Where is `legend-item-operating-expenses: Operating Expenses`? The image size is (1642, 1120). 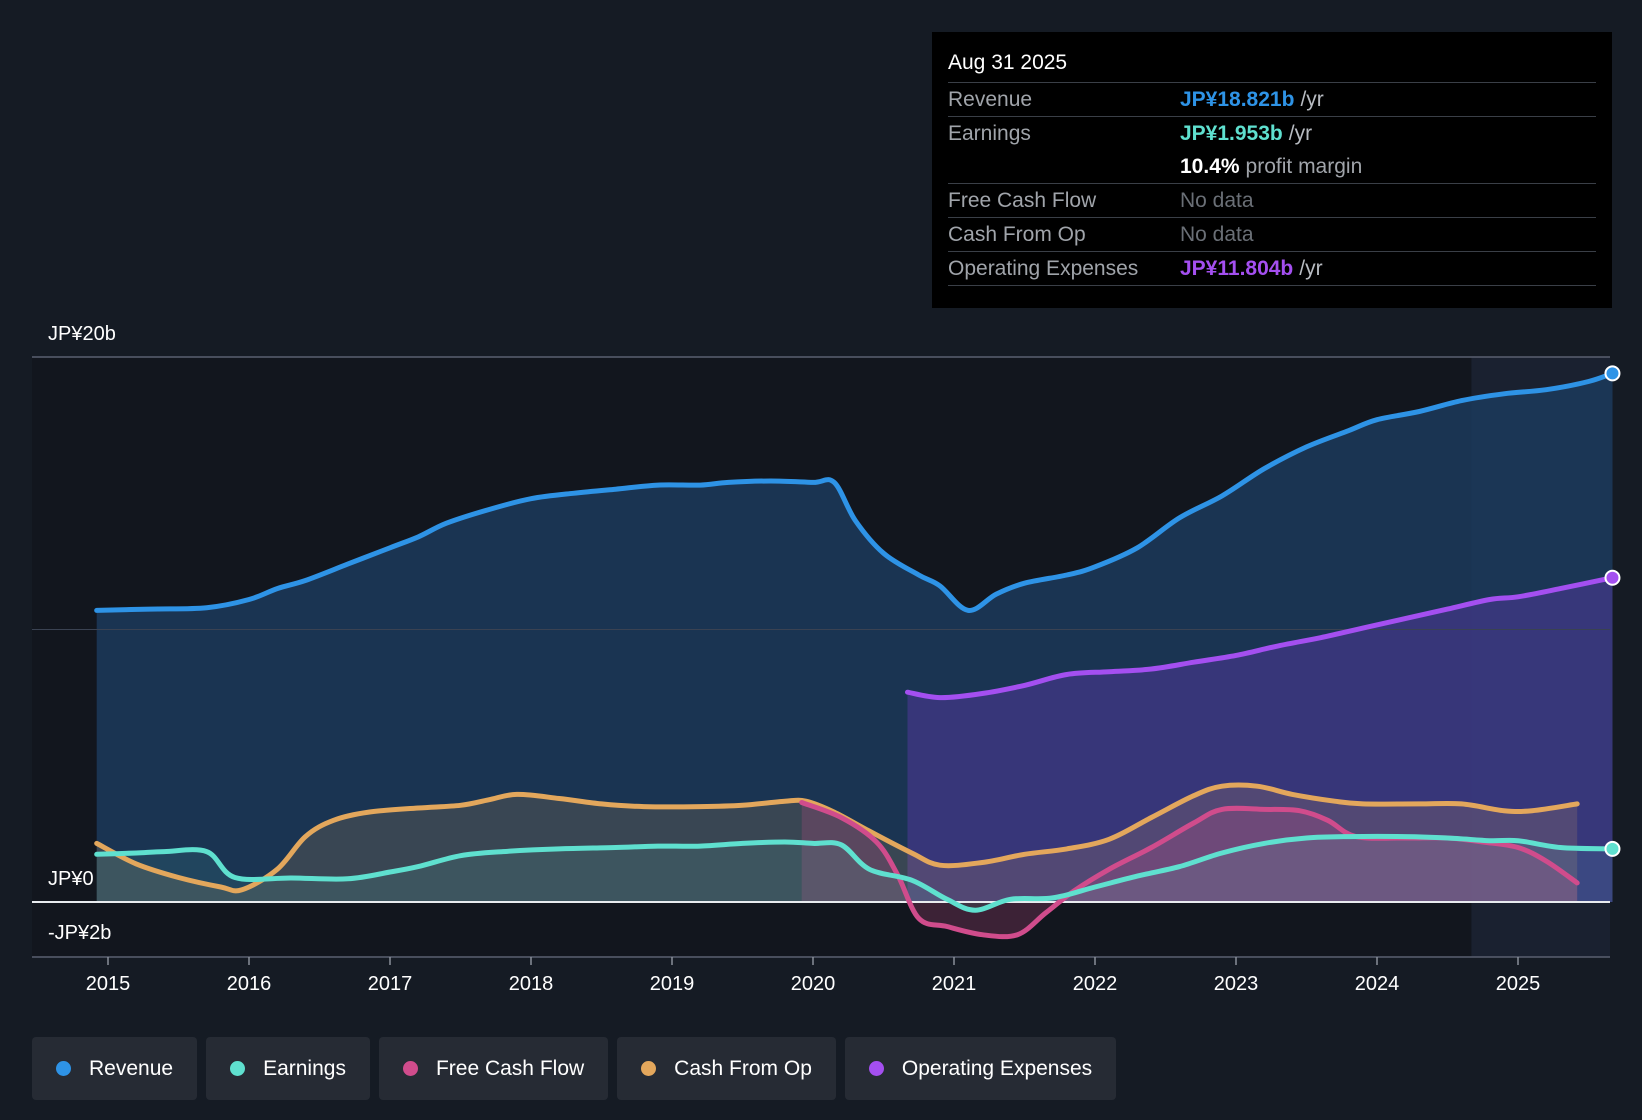 legend-item-operating-expenses: Operating Expenses is located at coordinates (980, 1068).